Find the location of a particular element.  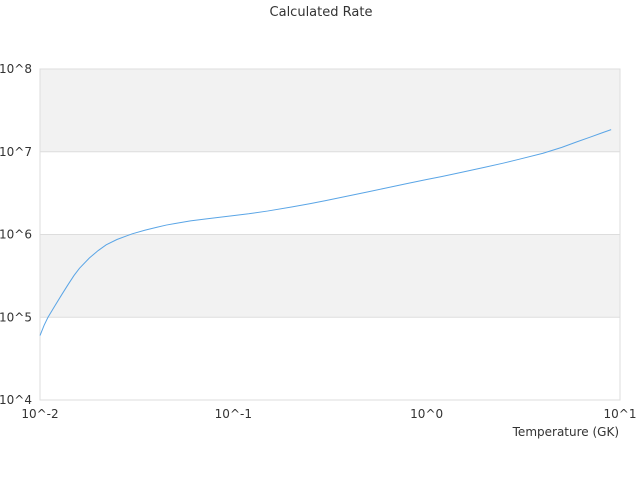

y-tick-label: 10^5 is located at coordinates (16, 317).